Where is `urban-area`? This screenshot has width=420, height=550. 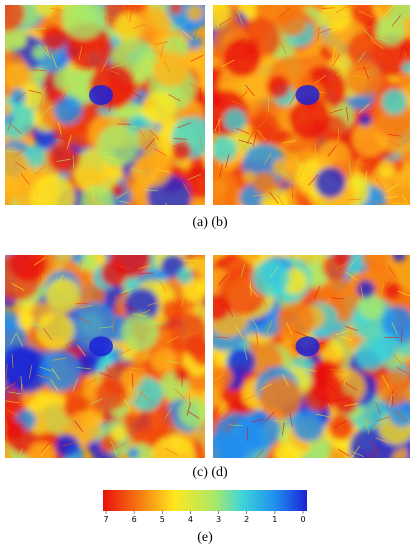 urban-area is located at coordinates (101, 346).